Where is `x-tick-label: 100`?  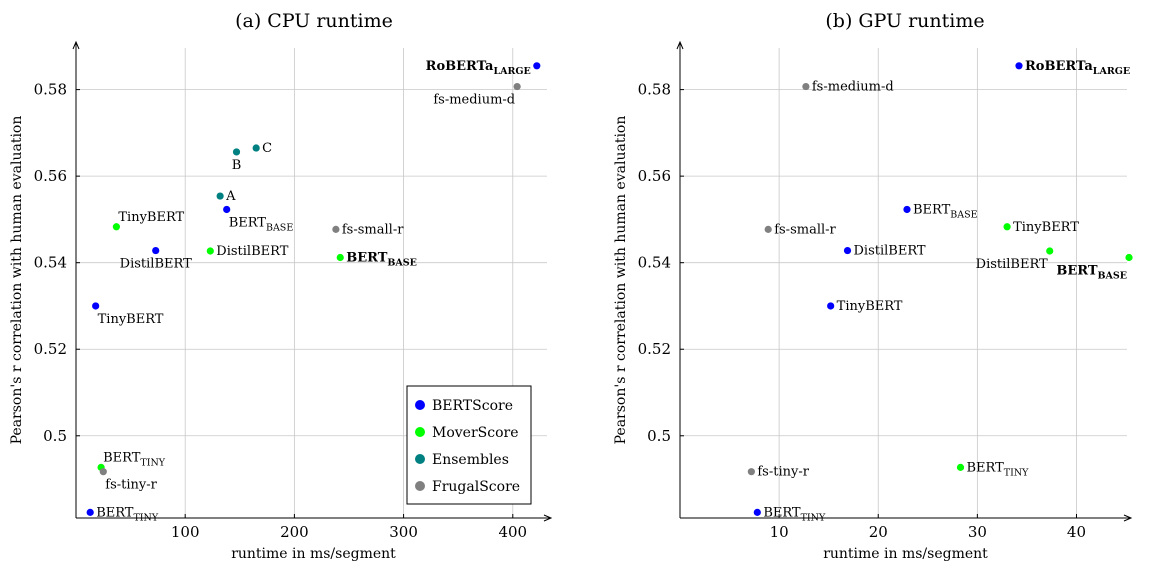
x-tick-label: 100 is located at coordinates (185, 532).